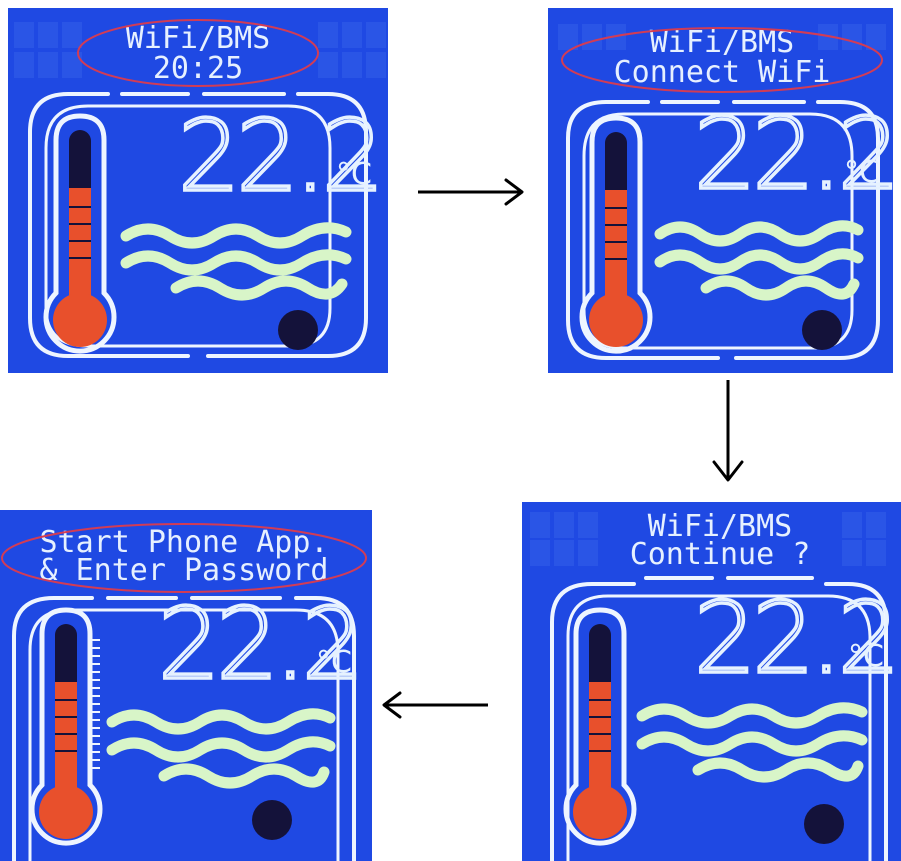  I want to click on status-line-1: Start Phone App., so click(184, 542).